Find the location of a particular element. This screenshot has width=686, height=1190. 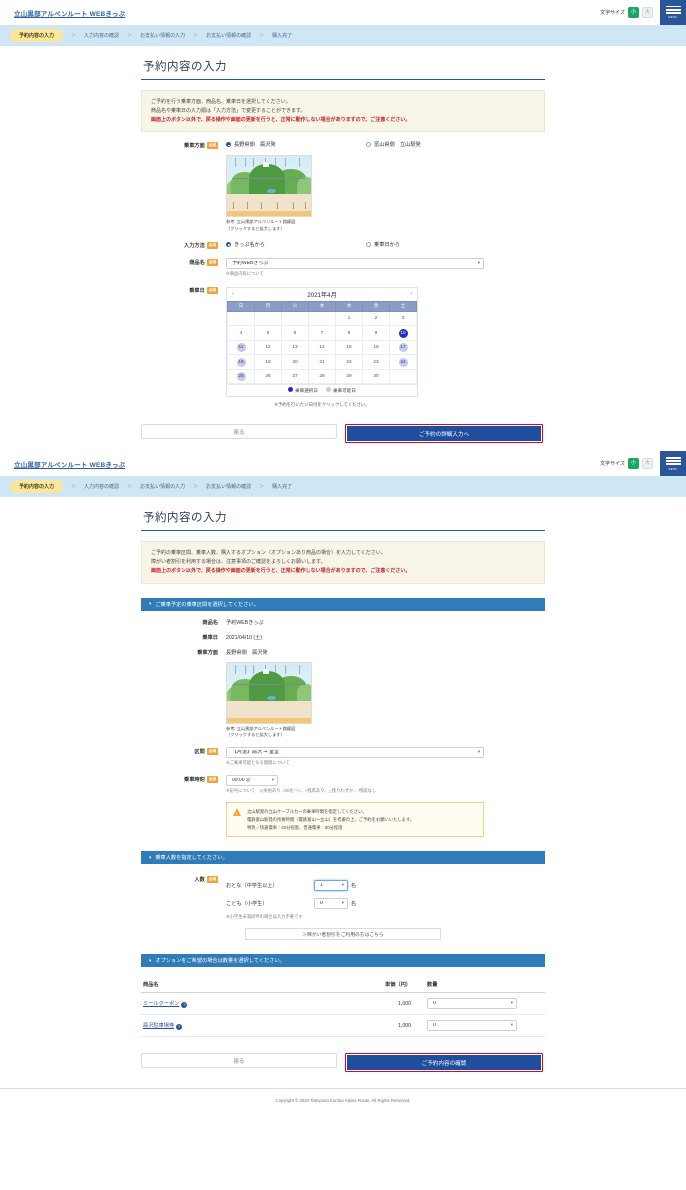

boarding-time-select: 09:00 ◎ is located at coordinates (252, 781).